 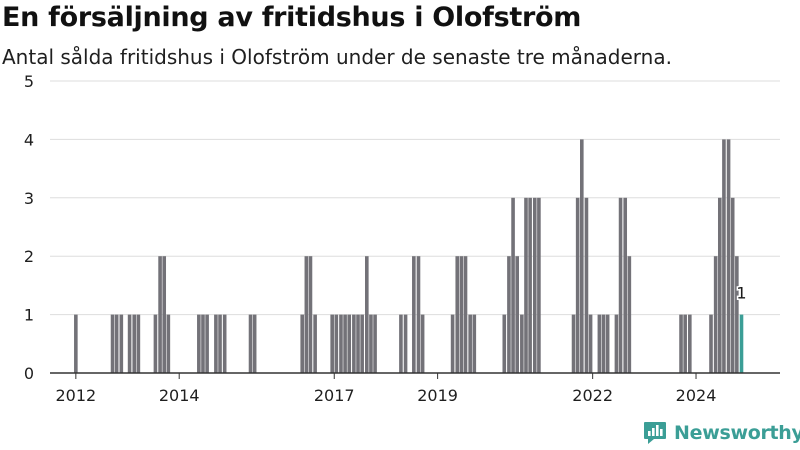 I want to click on y-axis: 0 1 2 3 4 5, so click(x=29, y=227).